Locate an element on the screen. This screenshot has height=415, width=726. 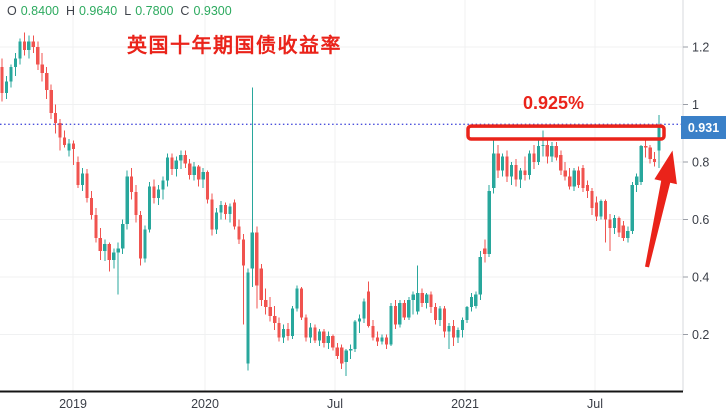
y-axis-label: 0.8 is located at coordinates (700, 163).